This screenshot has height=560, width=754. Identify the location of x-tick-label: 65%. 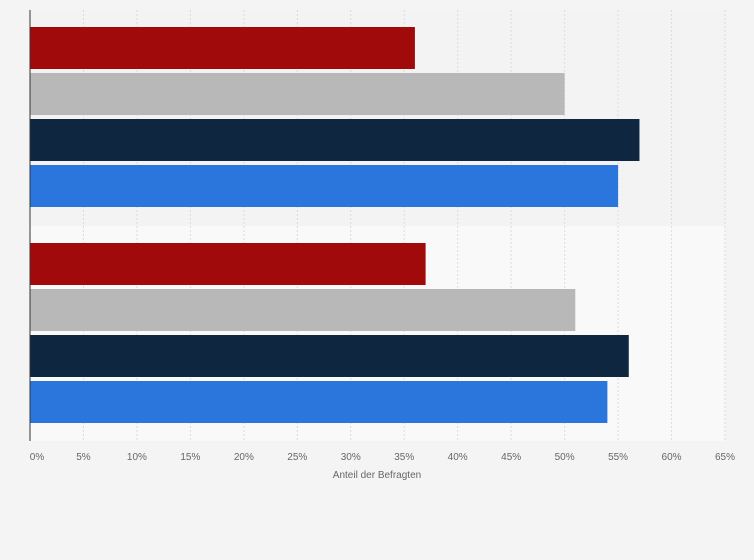
(725, 457).